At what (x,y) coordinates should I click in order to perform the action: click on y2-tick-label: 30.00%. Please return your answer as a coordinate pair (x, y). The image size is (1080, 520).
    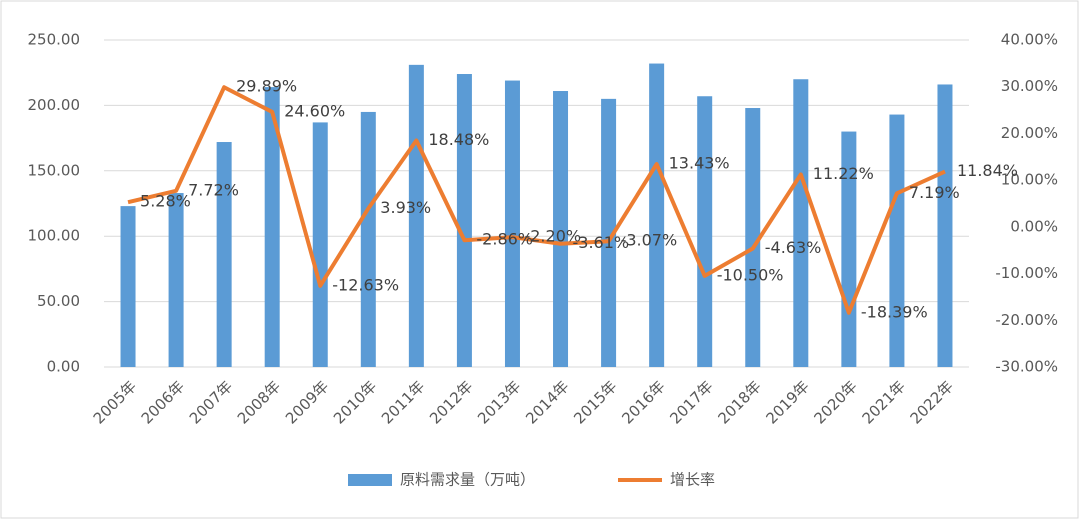
    Looking at the image, I should click on (1029, 86).